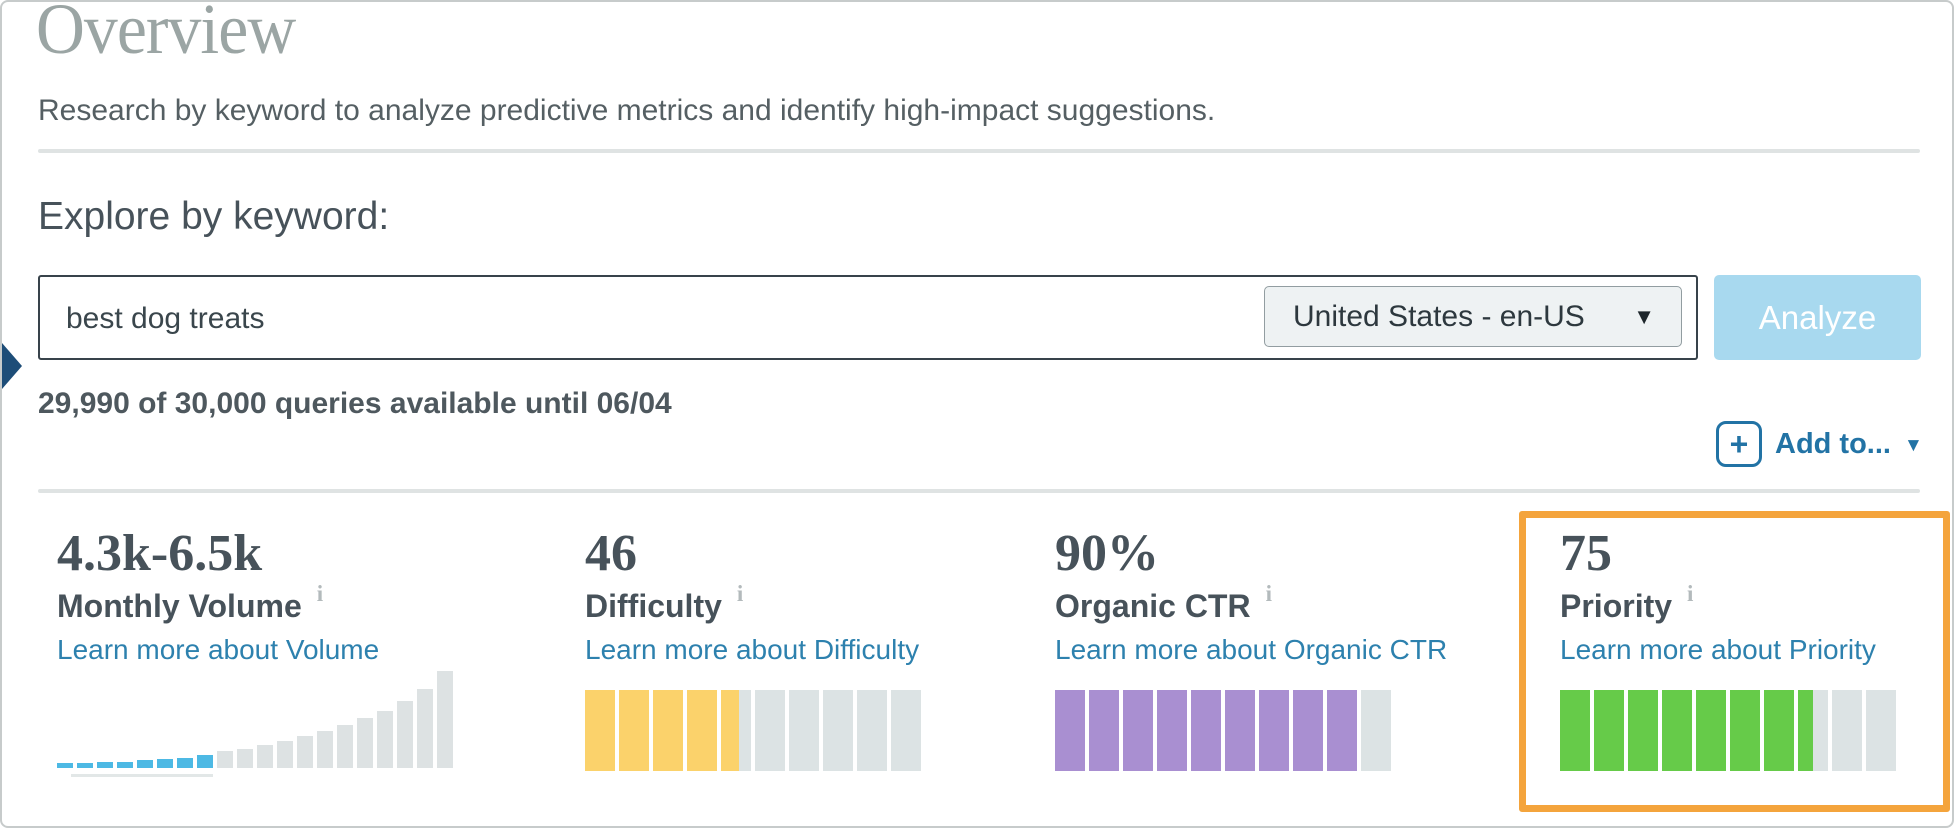  I want to click on metric-value: 90%, so click(1107, 553).